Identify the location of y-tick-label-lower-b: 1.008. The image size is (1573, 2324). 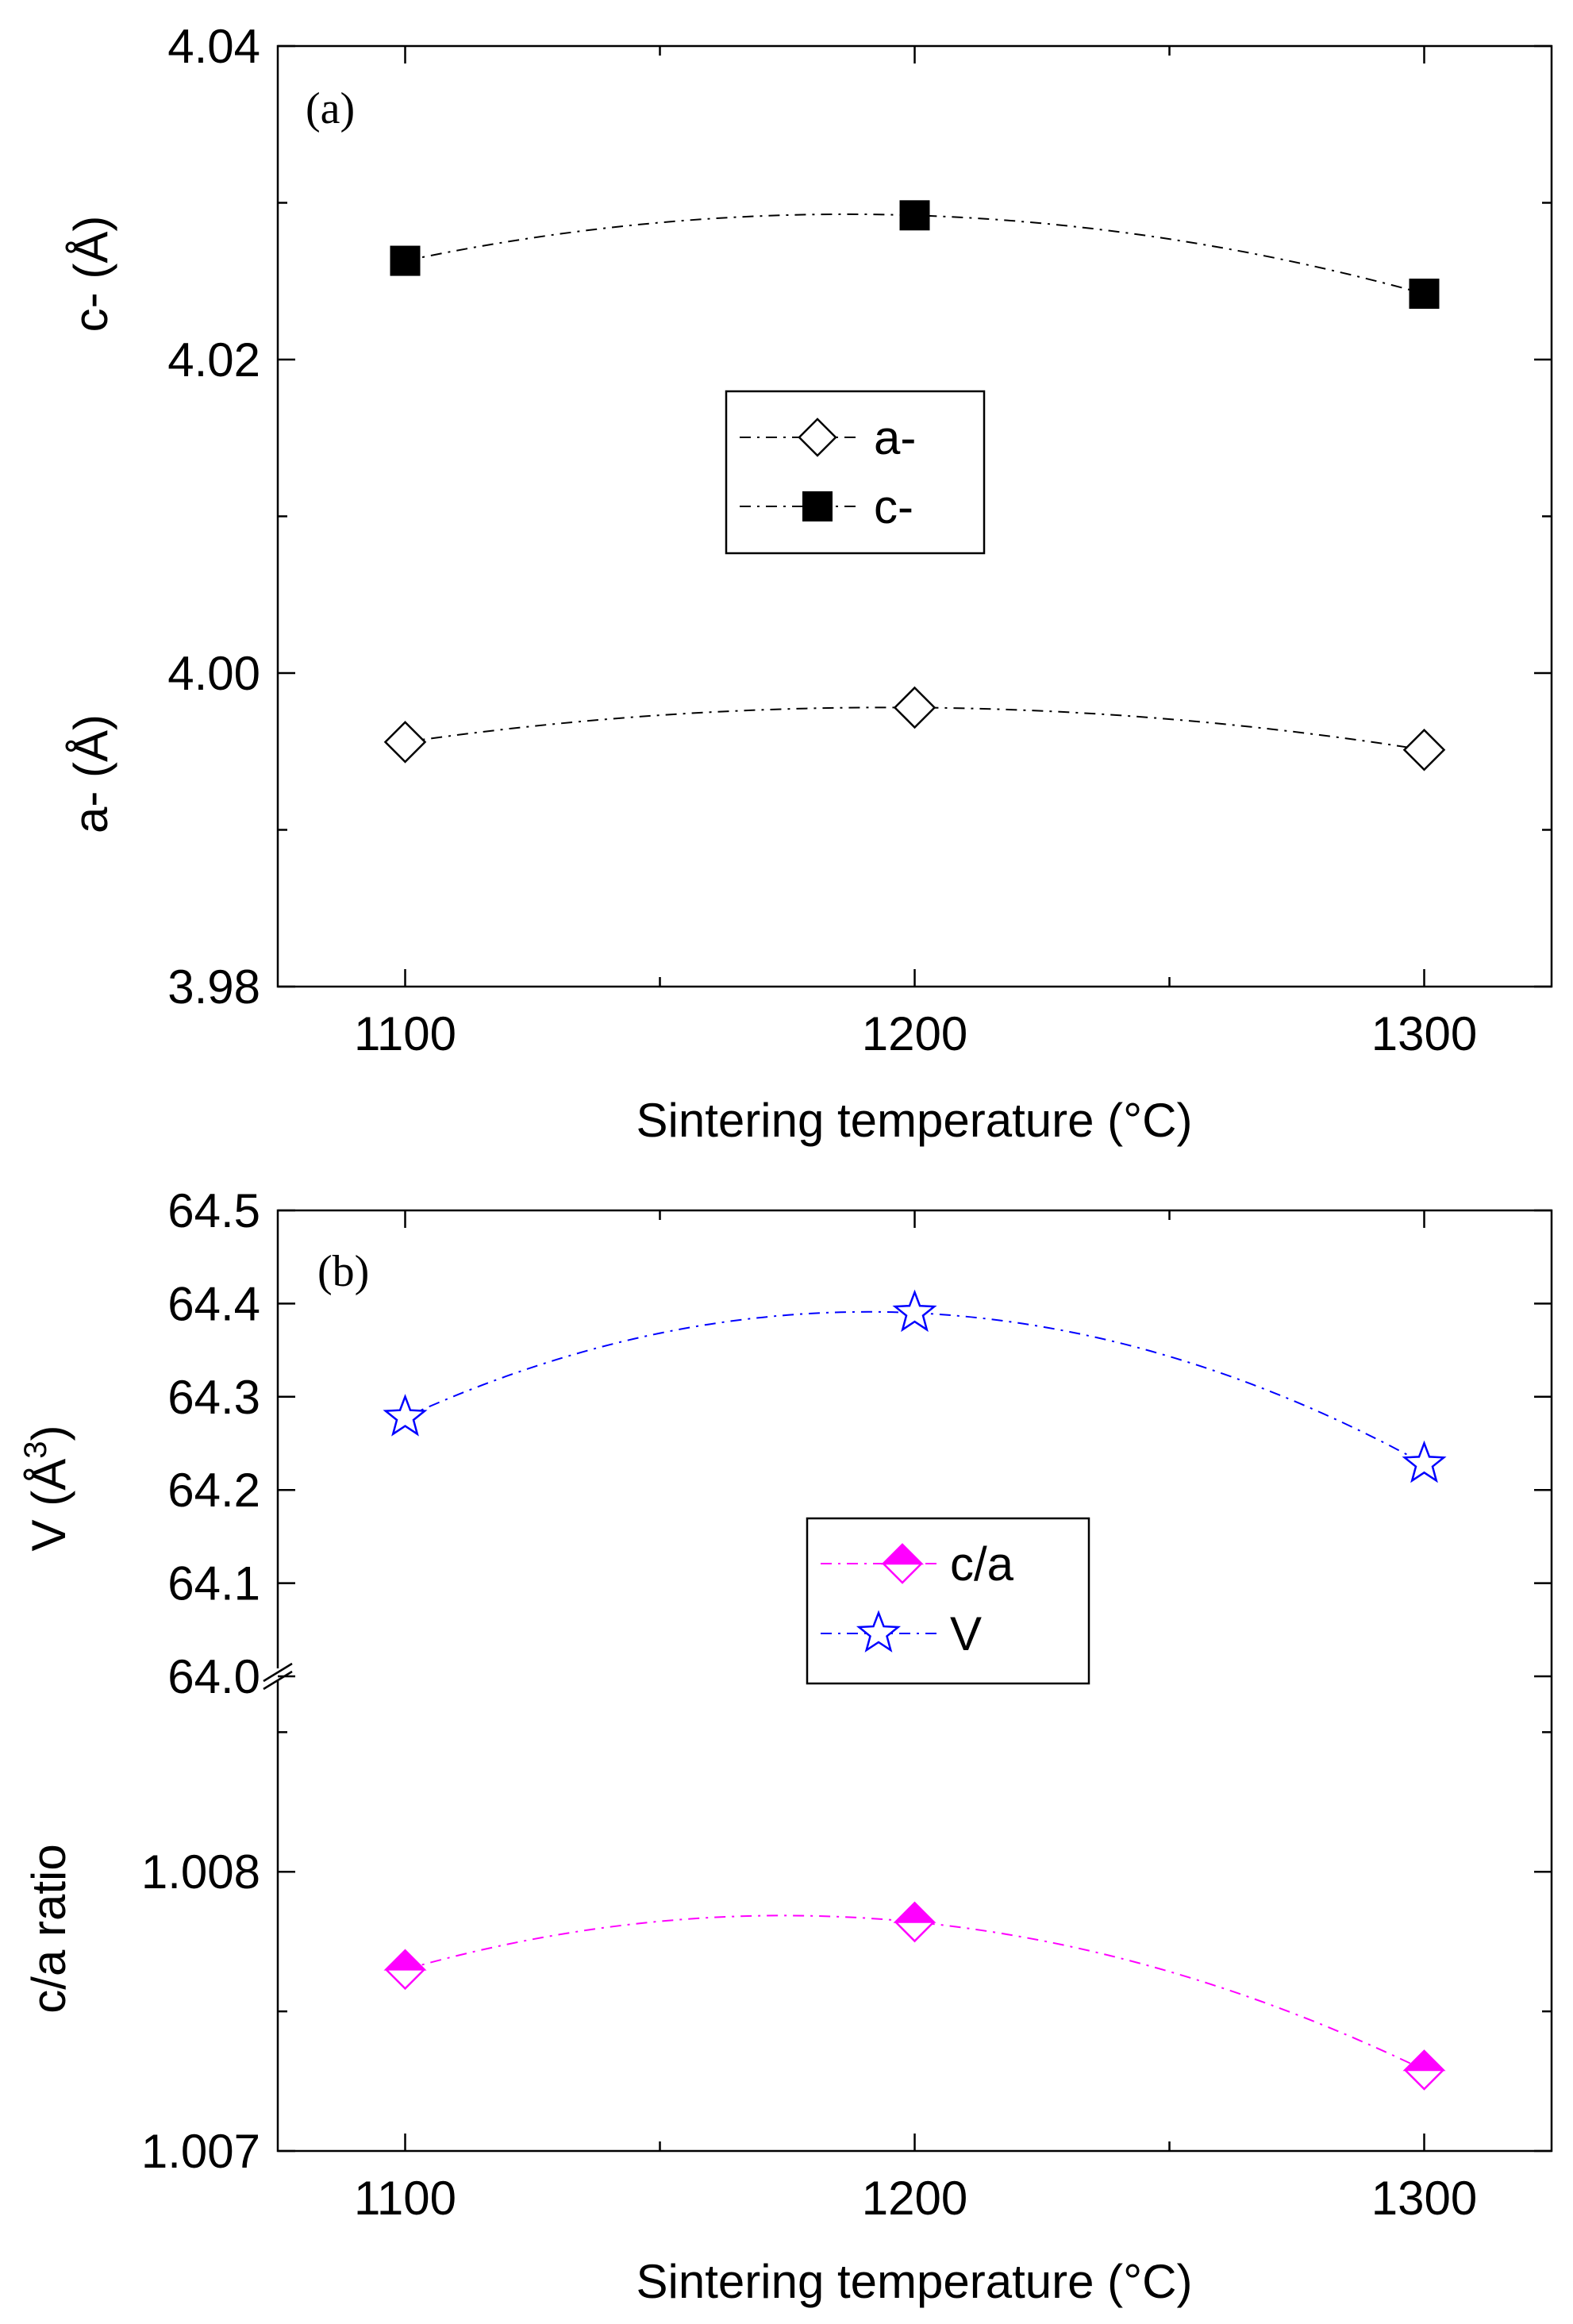
(200, 1872).